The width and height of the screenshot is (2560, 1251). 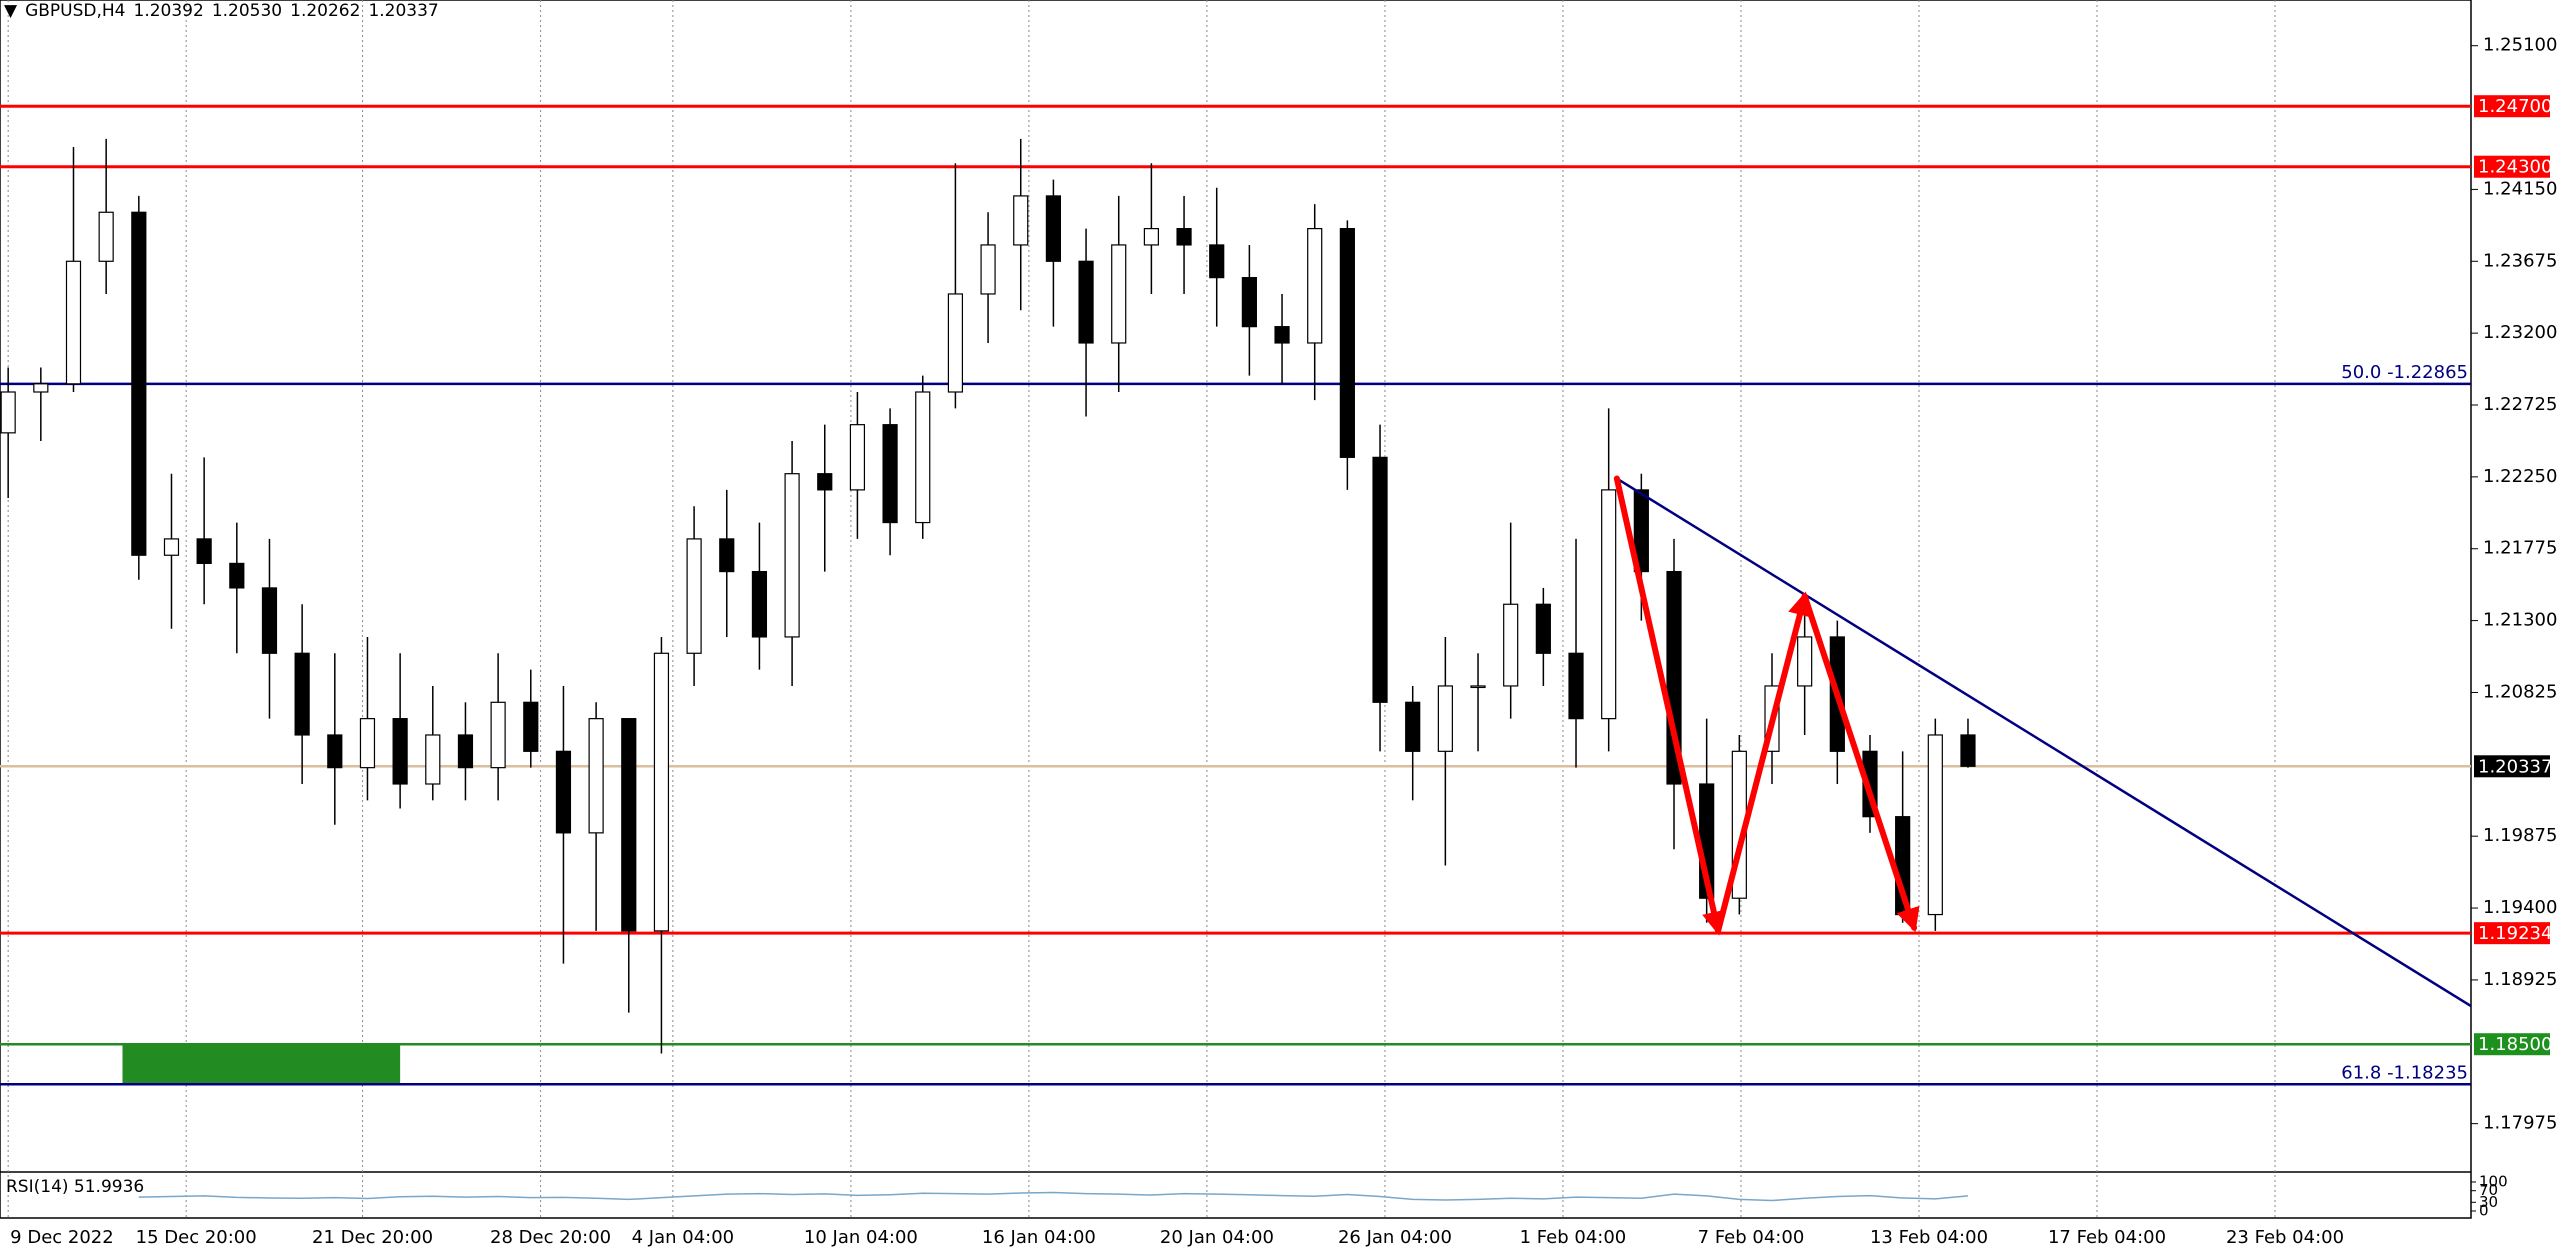 I want to click on ohlc-value: 1.20262, so click(x=325, y=11).